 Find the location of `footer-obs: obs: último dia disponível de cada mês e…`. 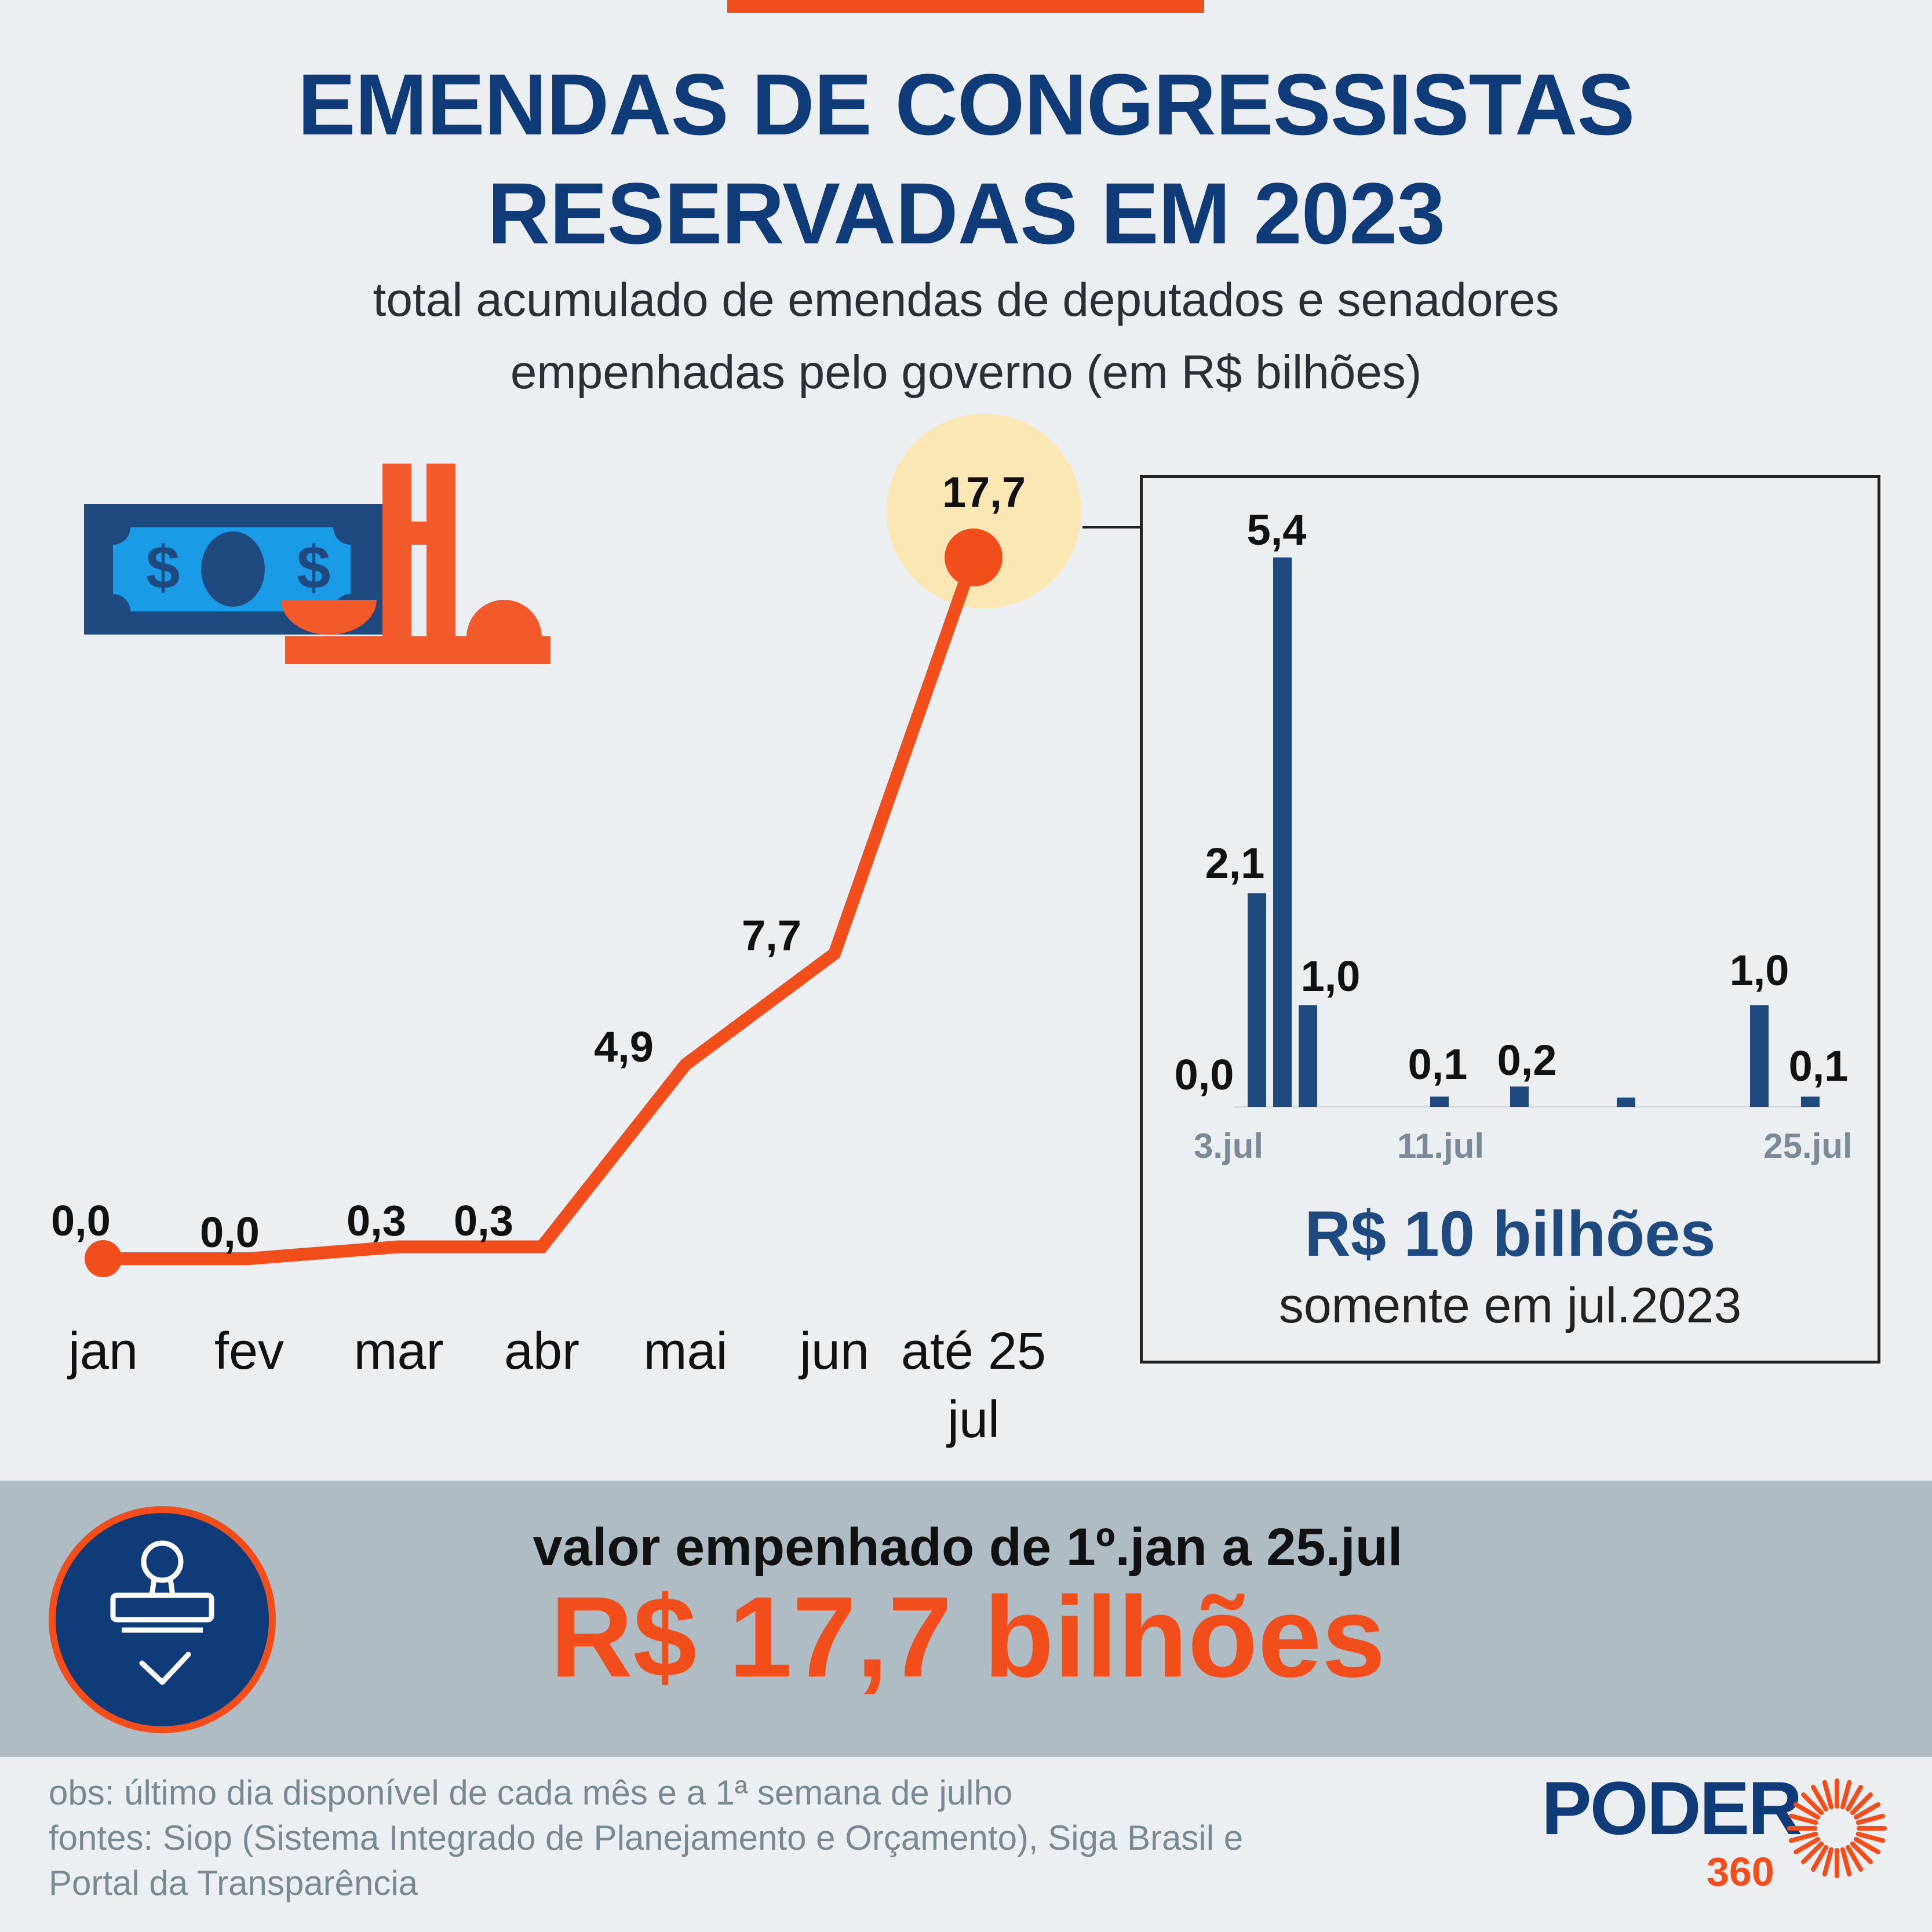

footer-obs: obs: último dia disponível de cada mês e… is located at coordinates (531, 1793).